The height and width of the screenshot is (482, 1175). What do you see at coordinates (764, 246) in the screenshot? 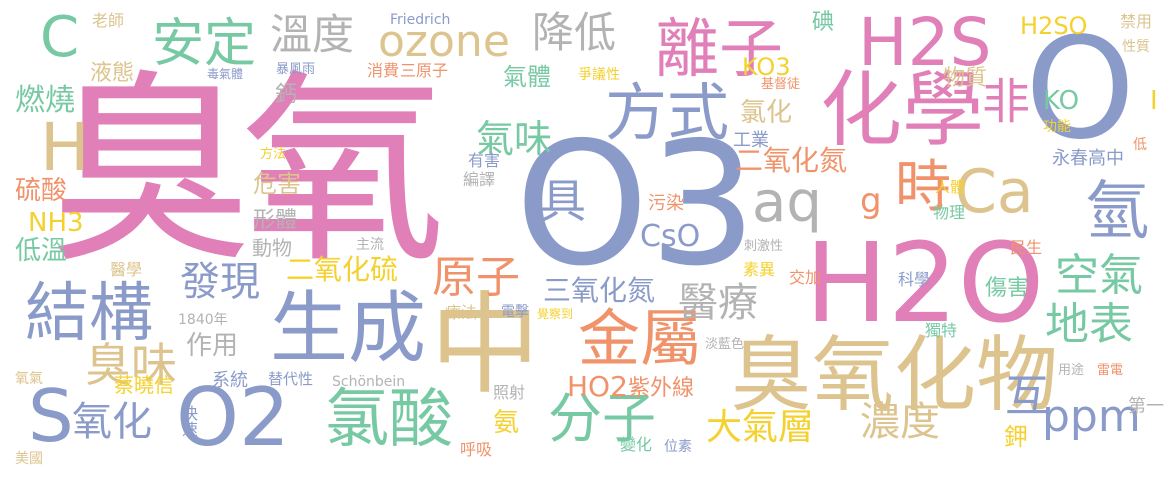
I see `word-irritant: 刺激性` at bounding box center [764, 246].